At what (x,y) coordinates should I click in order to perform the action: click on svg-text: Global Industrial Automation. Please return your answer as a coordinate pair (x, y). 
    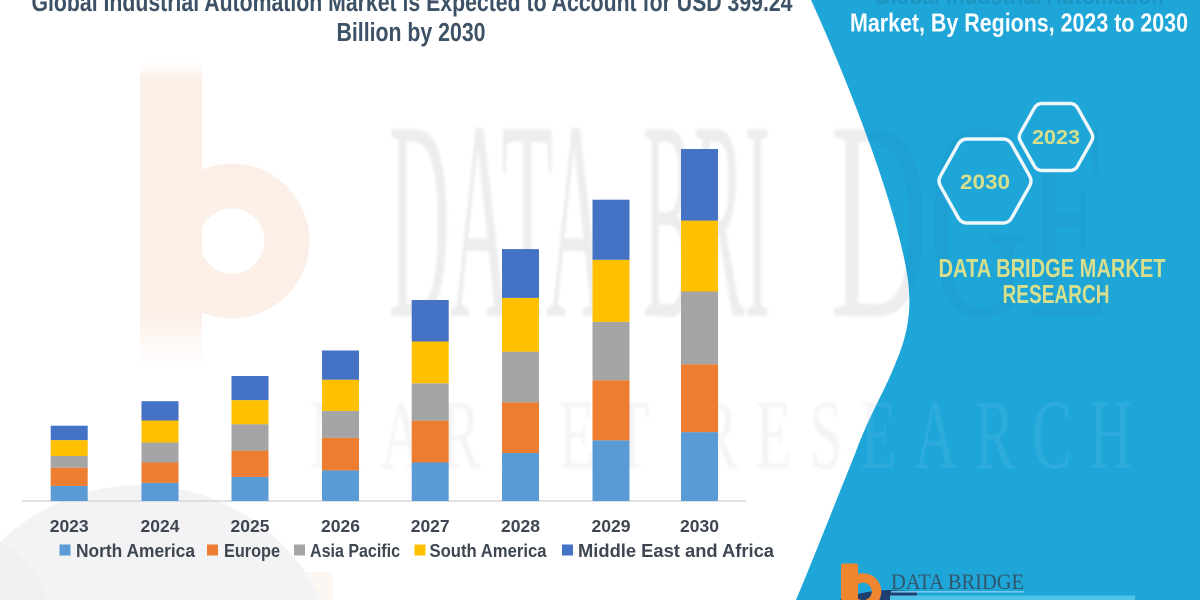
    Looking at the image, I should click on (1019, 5).